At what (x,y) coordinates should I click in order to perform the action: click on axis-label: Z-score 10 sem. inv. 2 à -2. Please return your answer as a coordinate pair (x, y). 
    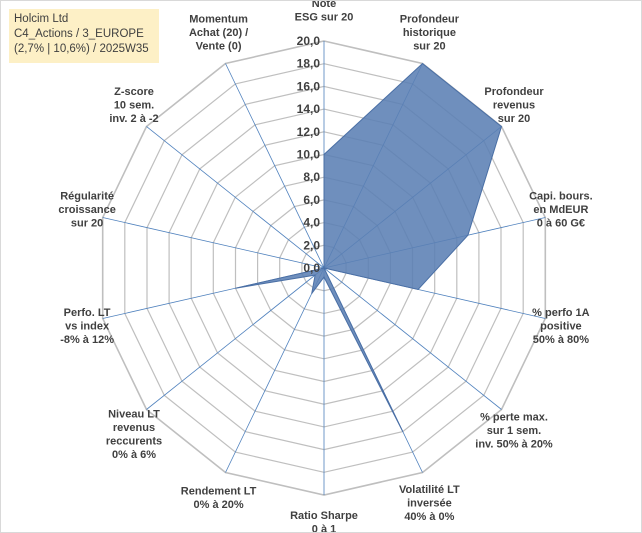
    Looking at the image, I should click on (133, 105).